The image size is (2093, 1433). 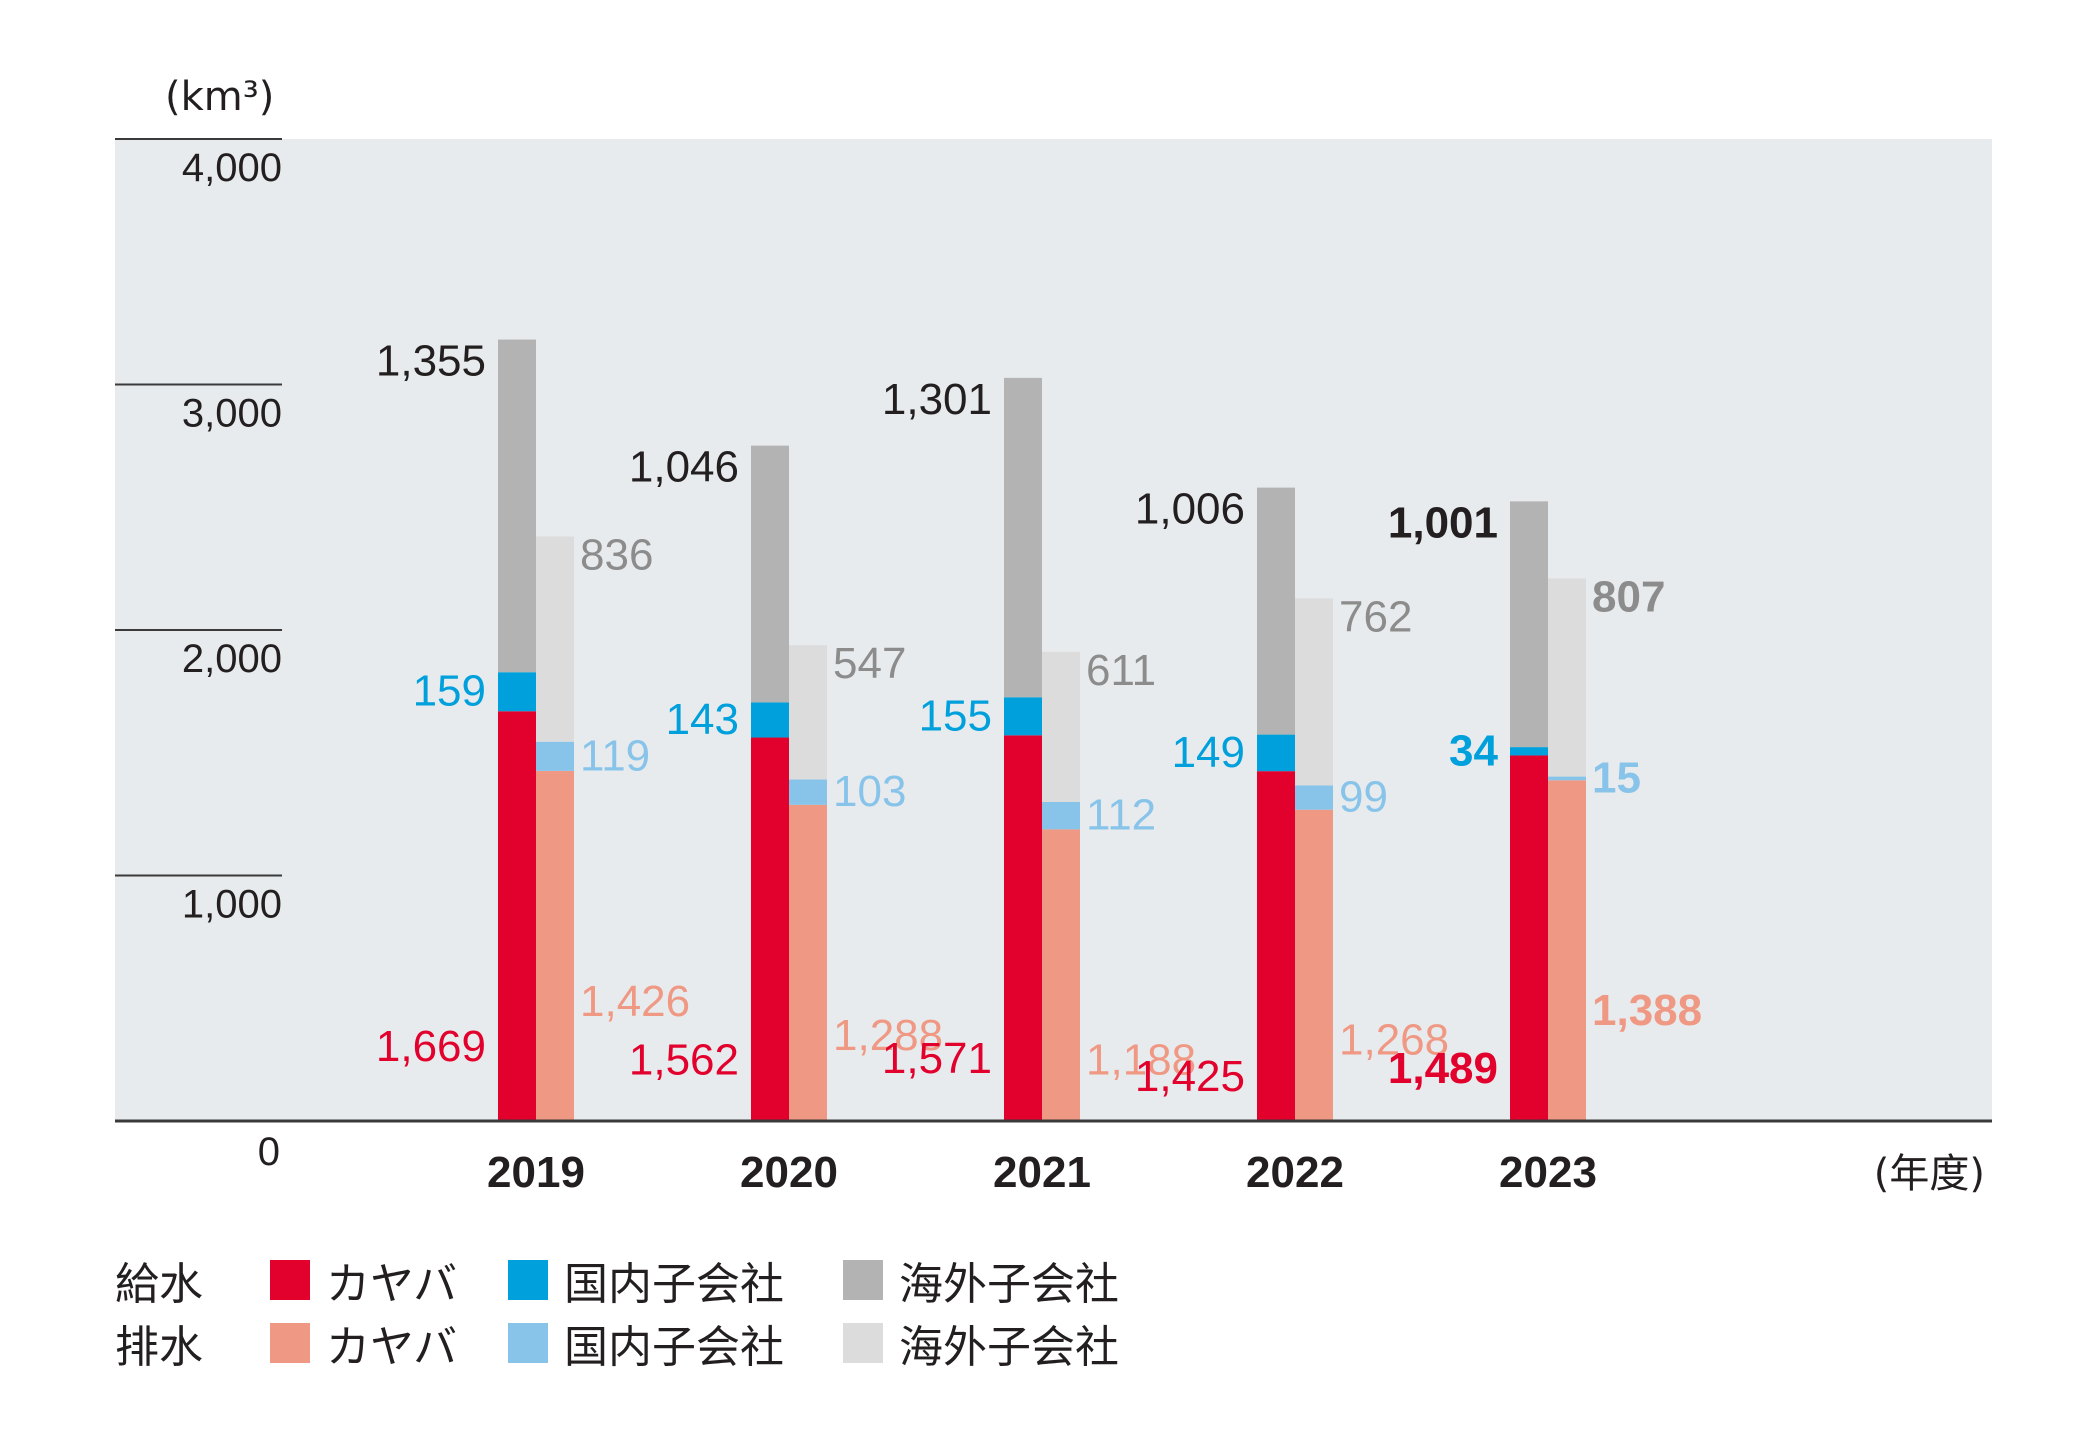 What do you see at coordinates (269, 1152) in the screenshot?
I see `y-tick-label: 0` at bounding box center [269, 1152].